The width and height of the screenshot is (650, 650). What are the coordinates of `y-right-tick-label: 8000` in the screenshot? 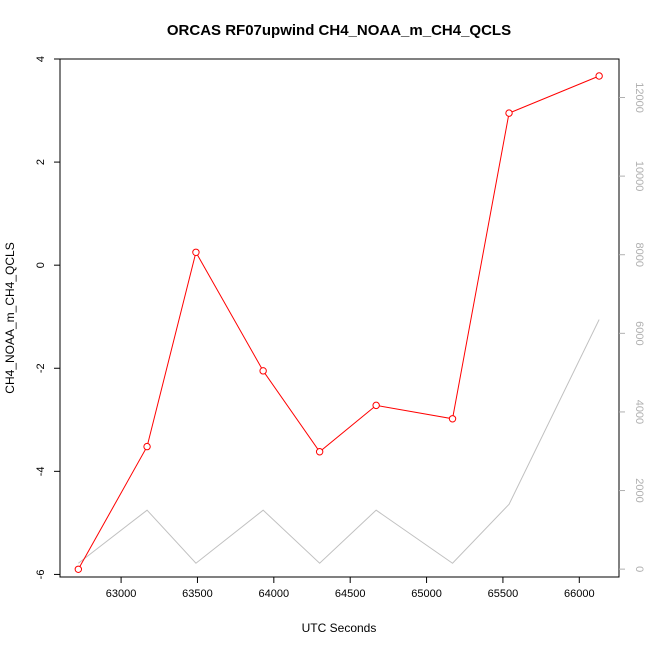 It's located at (639, 254).